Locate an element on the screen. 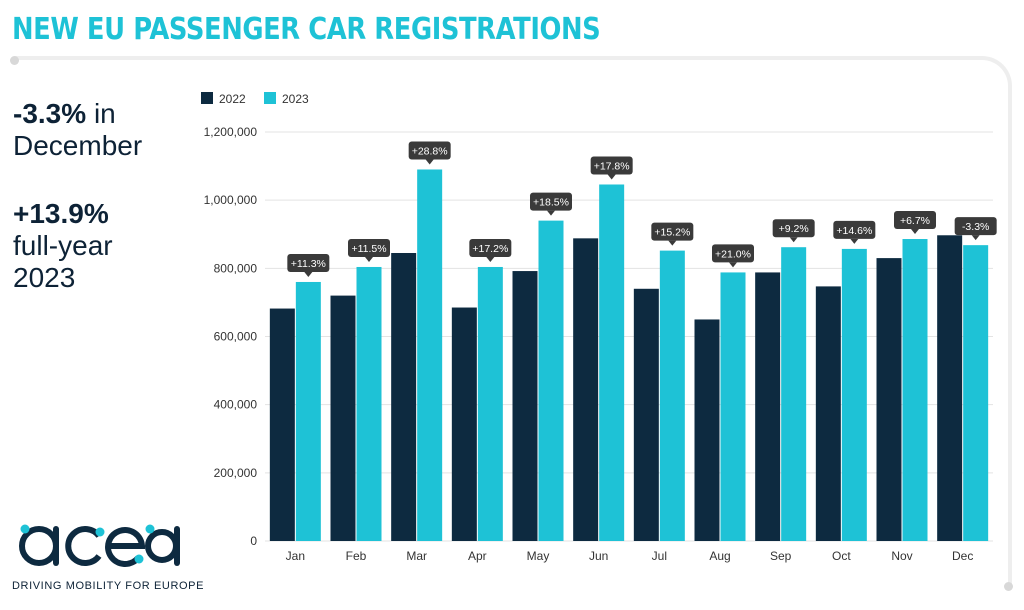 The width and height of the screenshot is (1024, 610). y-tick-label: 1,200,000 is located at coordinates (231, 132).